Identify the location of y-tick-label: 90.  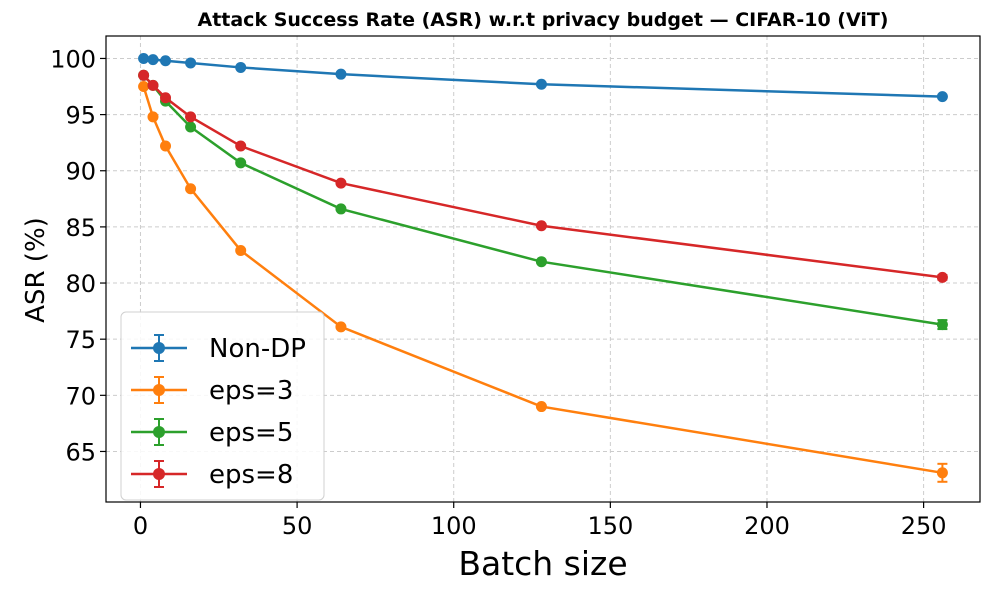
(80, 172).